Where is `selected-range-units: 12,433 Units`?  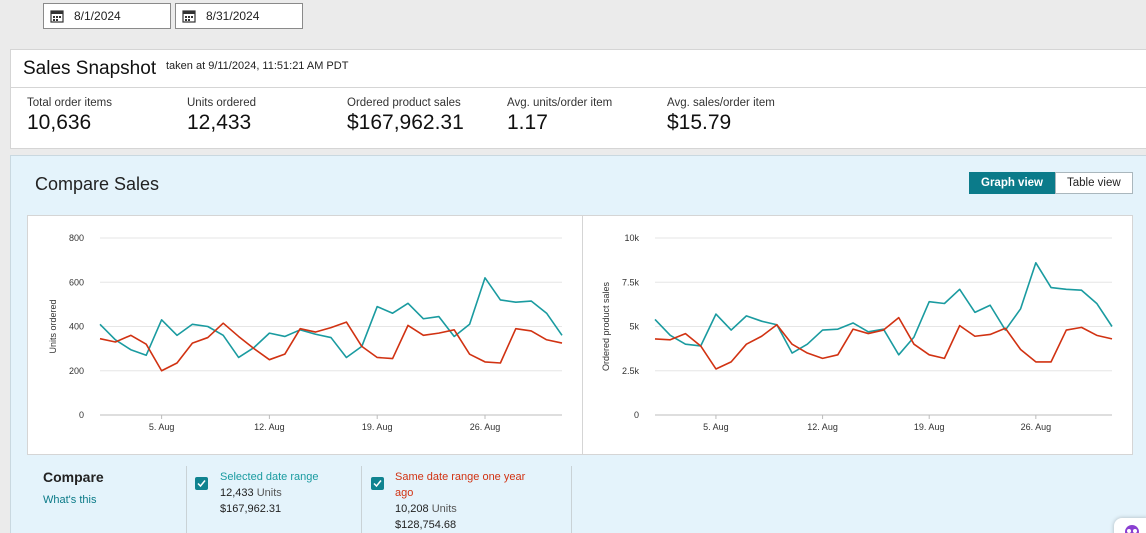
selected-range-units: 12,433 Units is located at coordinates (269, 493).